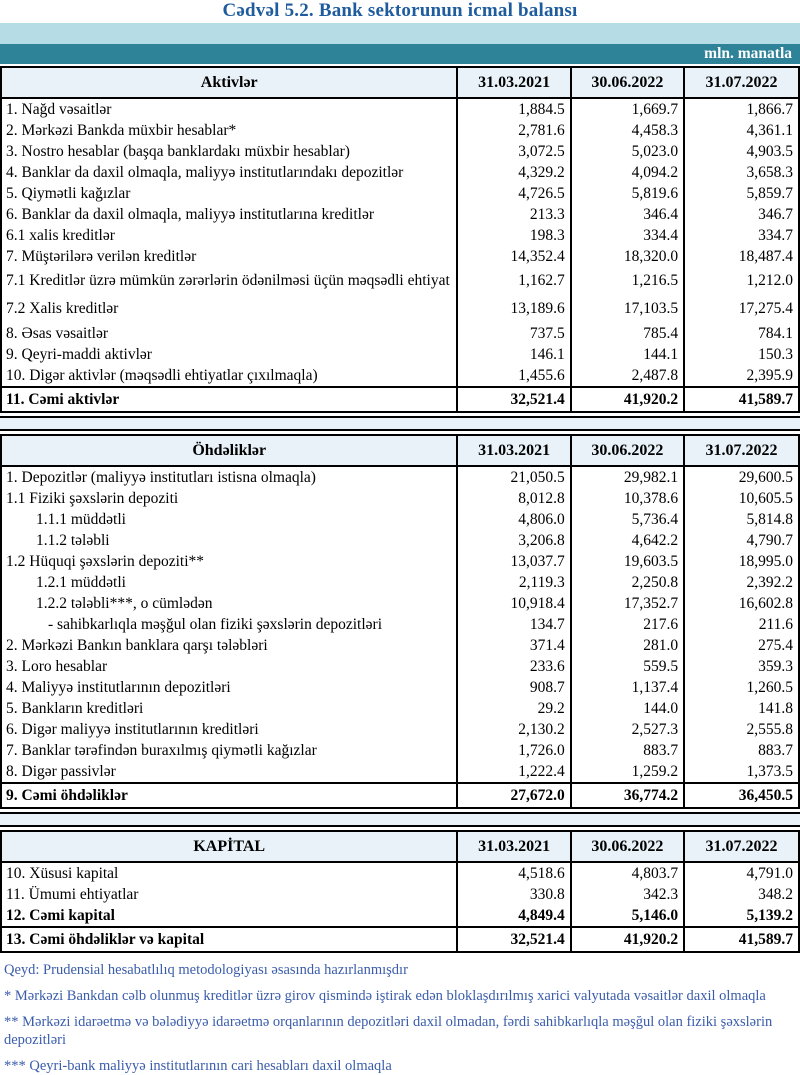 The image size is (800, 1075). What do you see at coordinates (627, 666) in the screenshot?
I see `row-value: 559.5` at bounding box center [627, 666].